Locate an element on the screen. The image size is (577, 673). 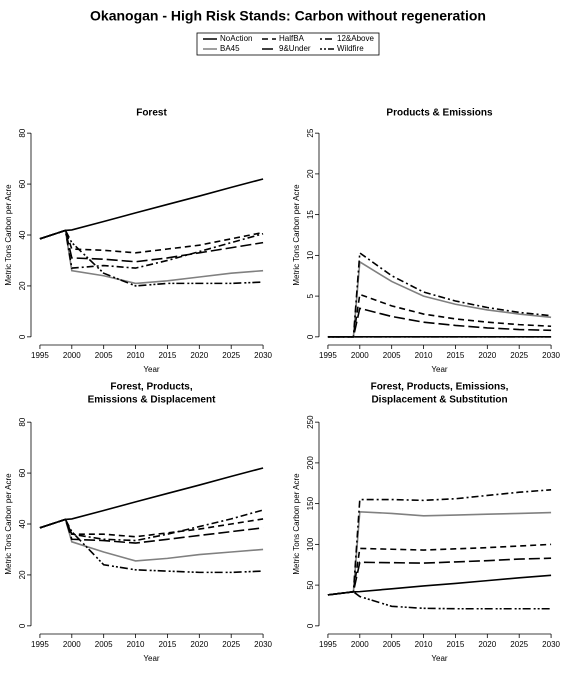
y-tick-label: 200 is located at coordinates (310, 463).